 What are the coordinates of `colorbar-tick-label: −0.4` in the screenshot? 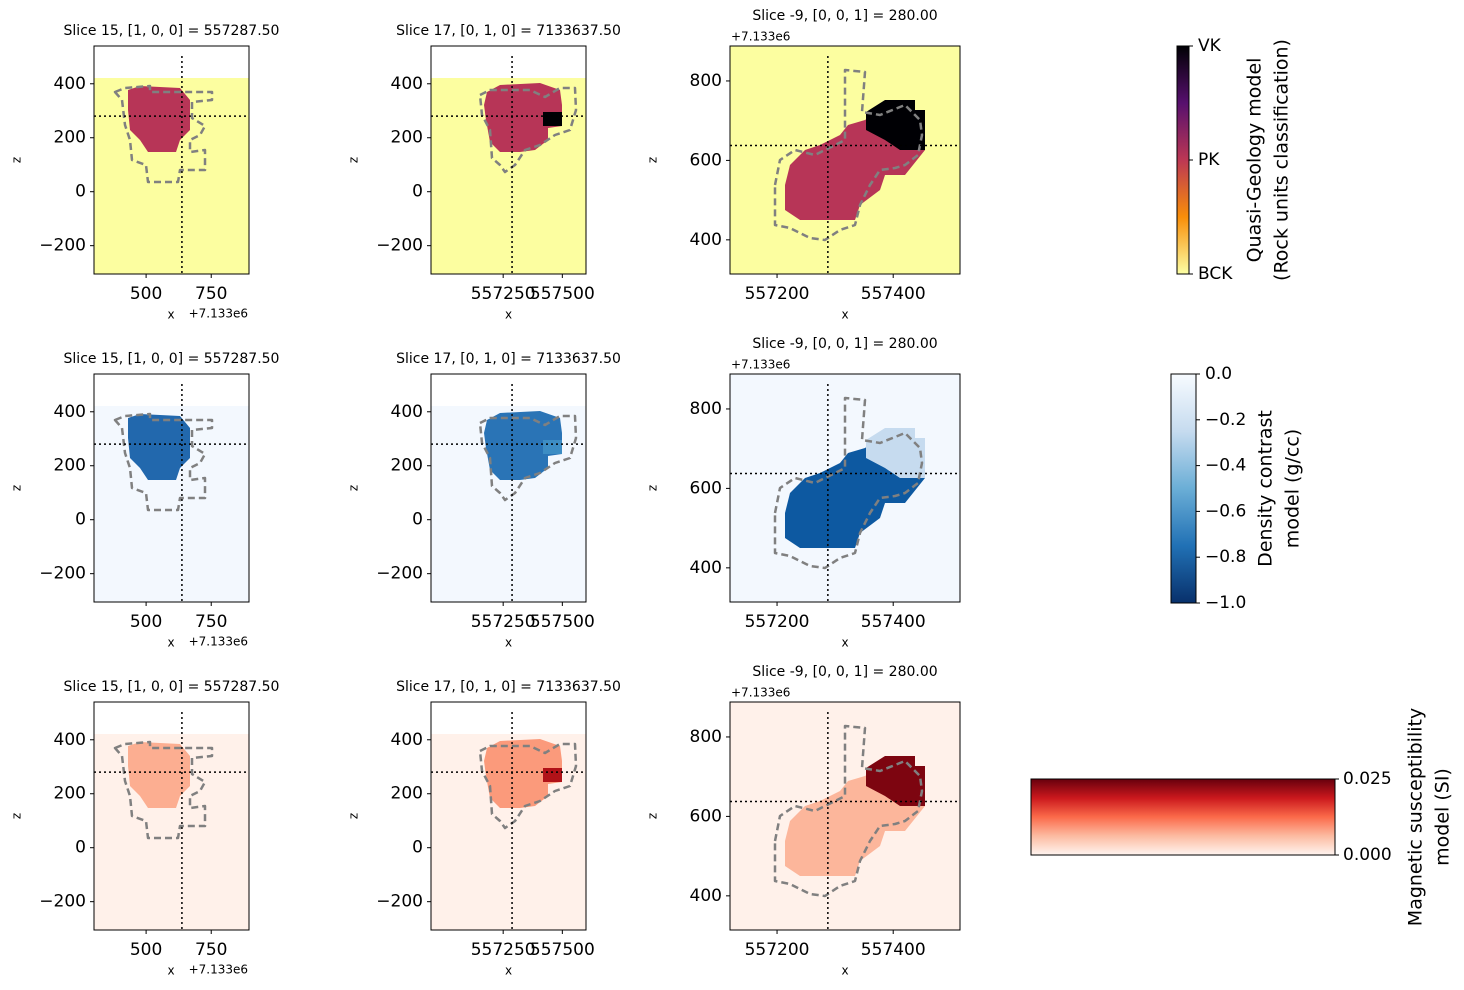 It's located at (1225, 466).